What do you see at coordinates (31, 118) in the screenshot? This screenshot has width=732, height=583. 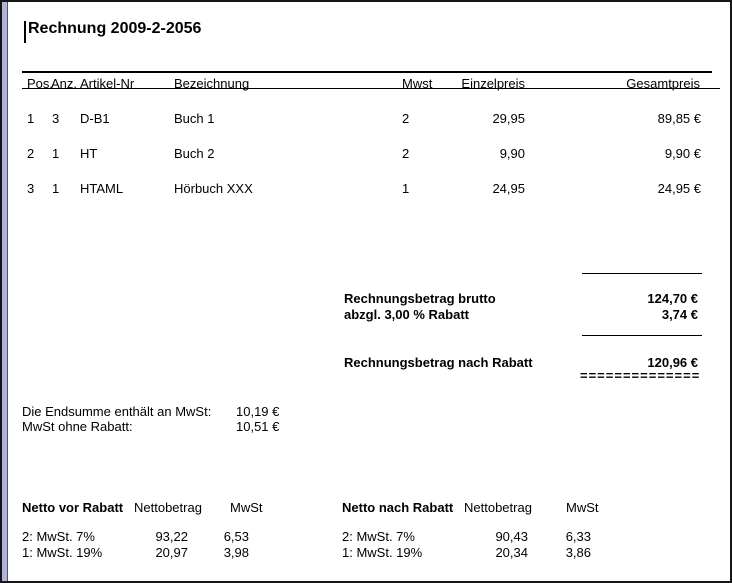 I see `item-pos: 1` at bounding box center [31, 118].